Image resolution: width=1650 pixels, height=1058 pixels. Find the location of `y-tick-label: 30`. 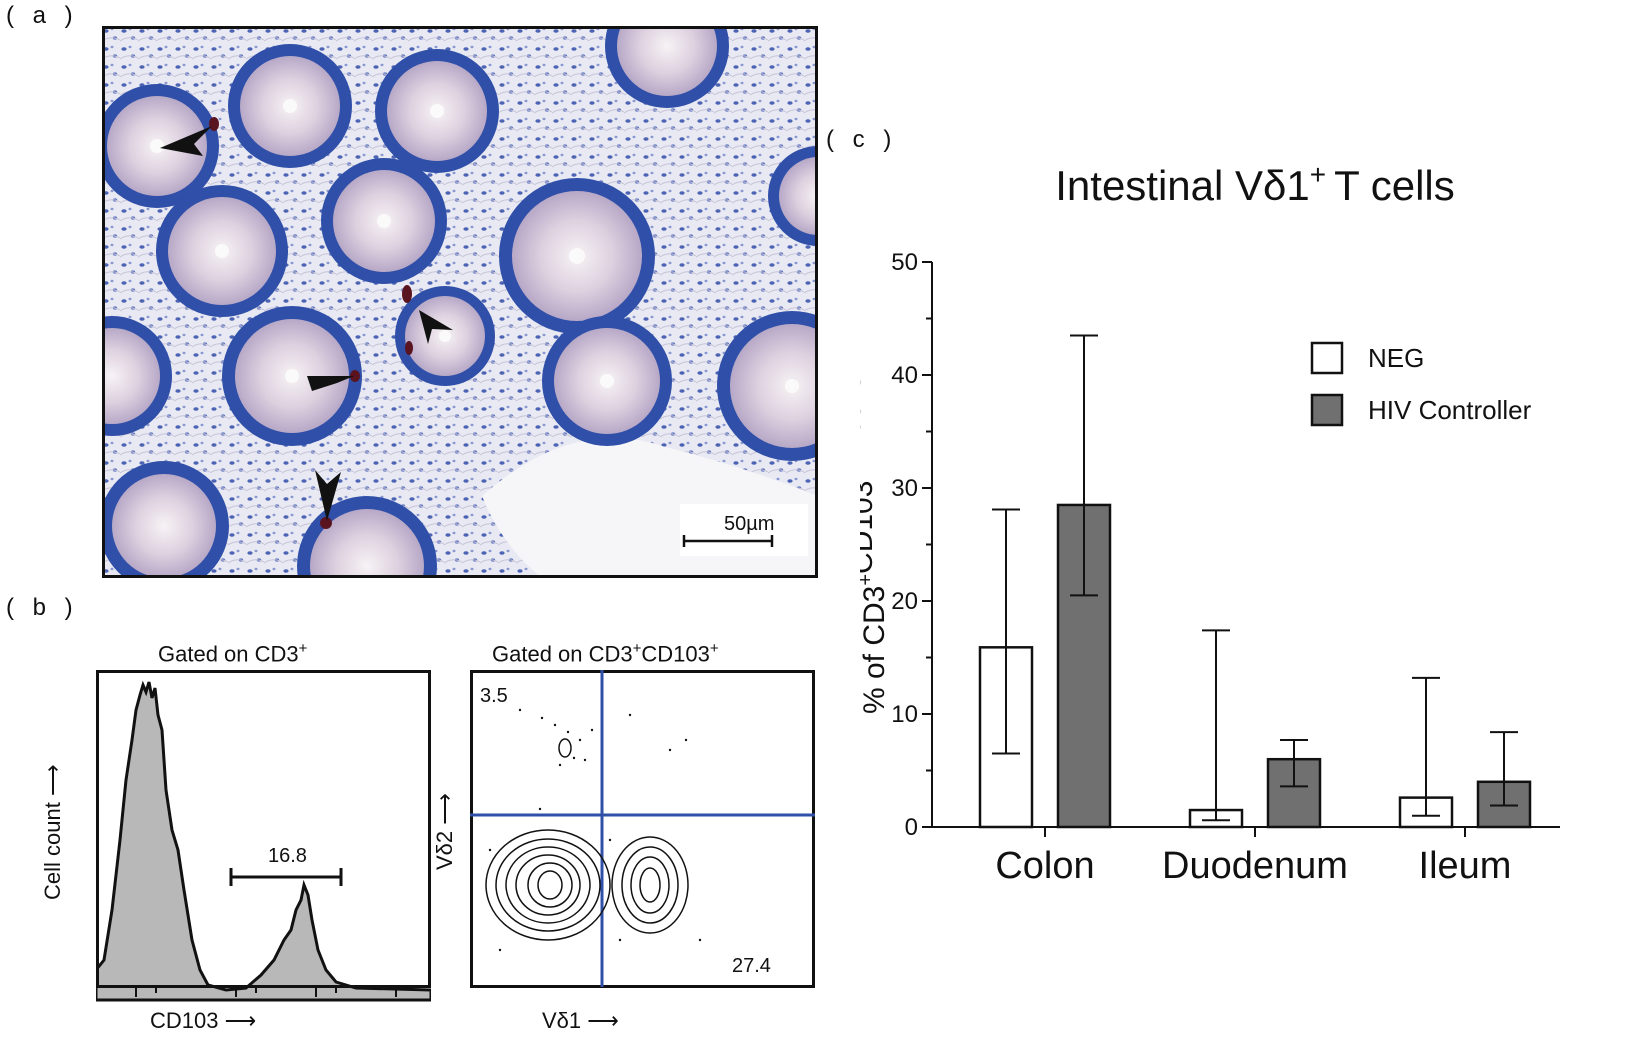

y-tick-label: 30 is located at coordinates (904, 488).